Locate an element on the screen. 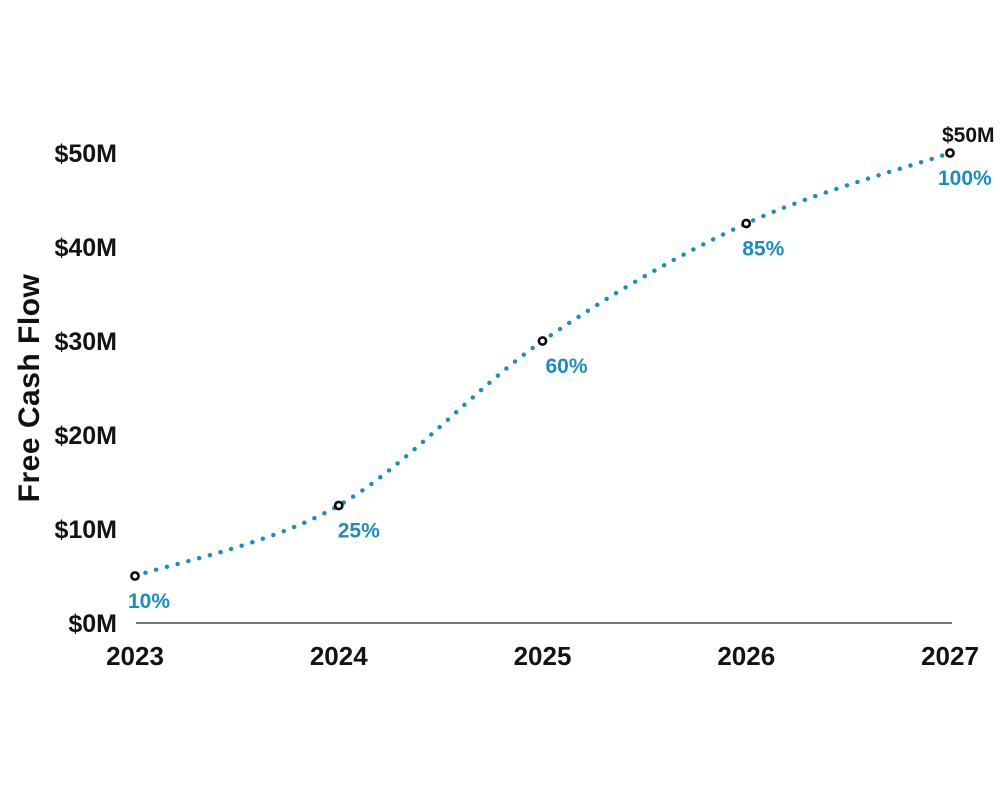  y-axis-title: Free Cash Flow is located at coordinates (29, 388).